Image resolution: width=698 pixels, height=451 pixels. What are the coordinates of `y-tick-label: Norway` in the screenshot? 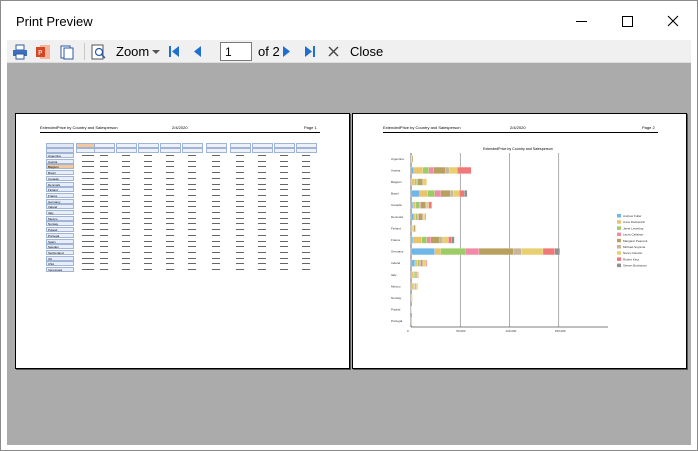 It's located at (396, 298).